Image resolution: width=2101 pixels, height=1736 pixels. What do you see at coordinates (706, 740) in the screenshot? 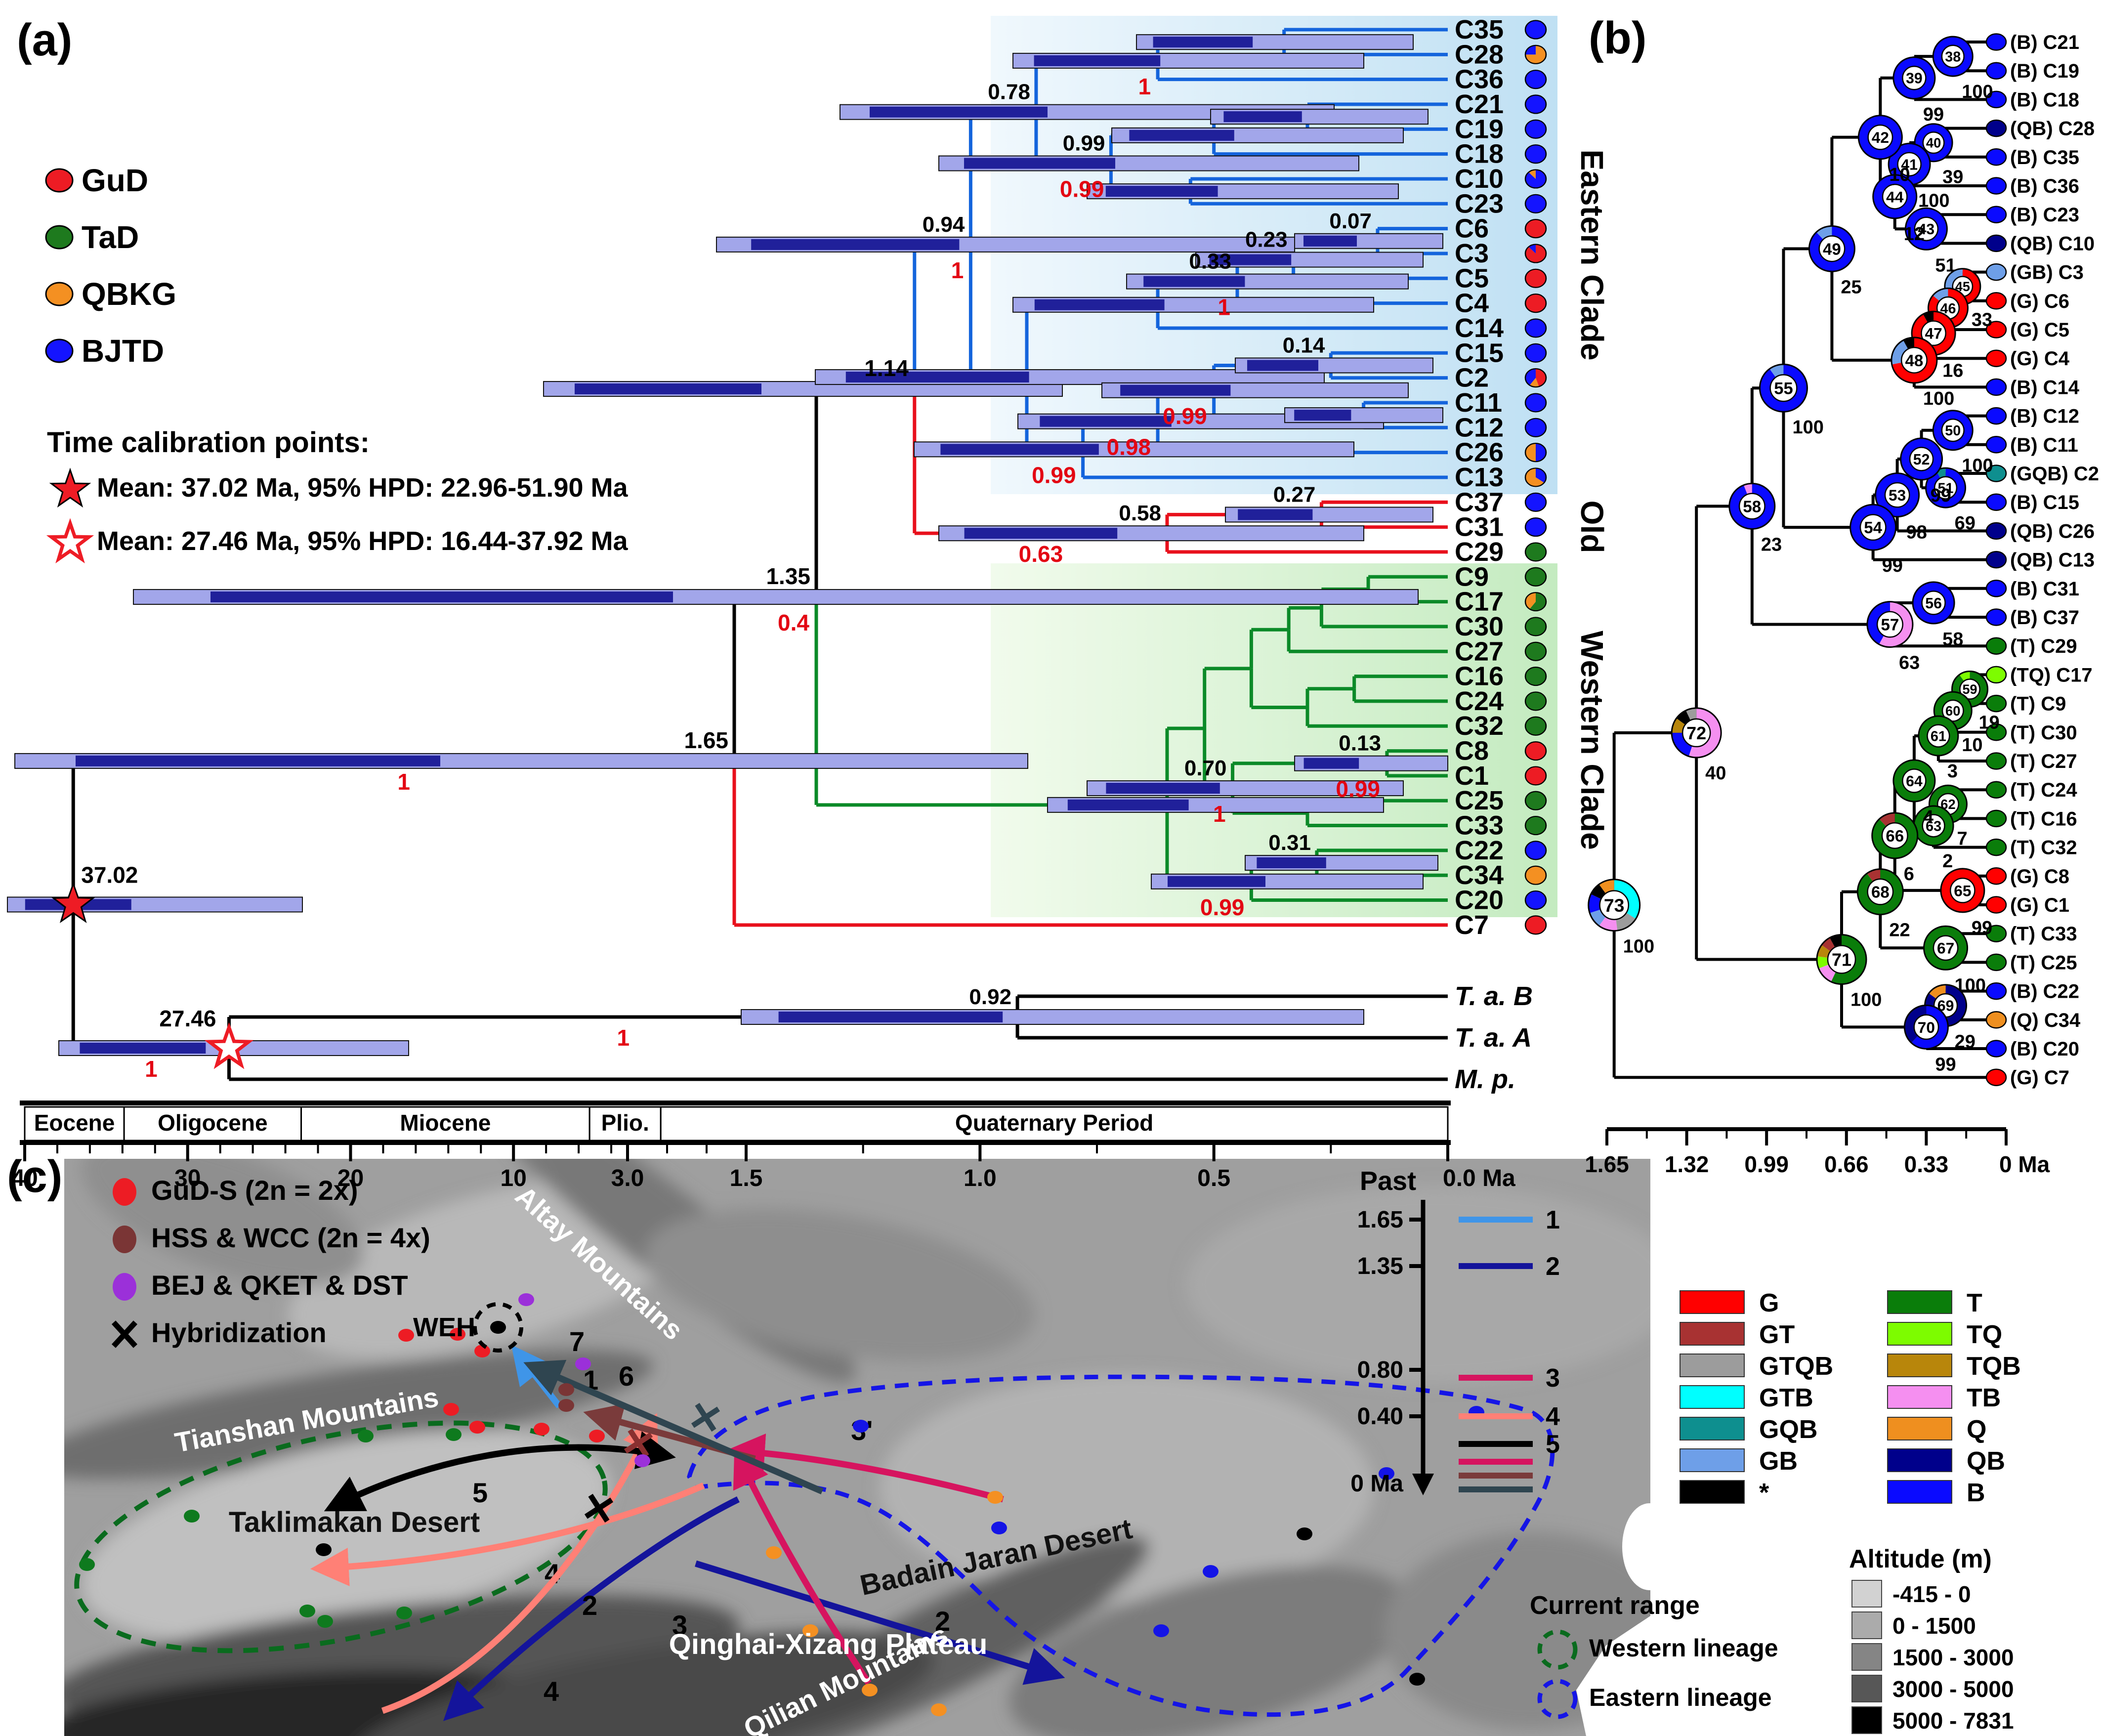
I see `node-age-label: 1.65` at bounding box center [706, 740].